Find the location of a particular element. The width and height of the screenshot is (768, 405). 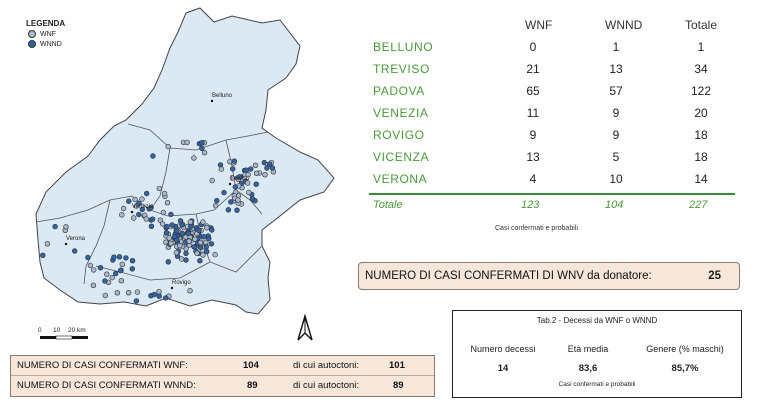

deaths-count-value: 14 is located at coordinates (503, 368).